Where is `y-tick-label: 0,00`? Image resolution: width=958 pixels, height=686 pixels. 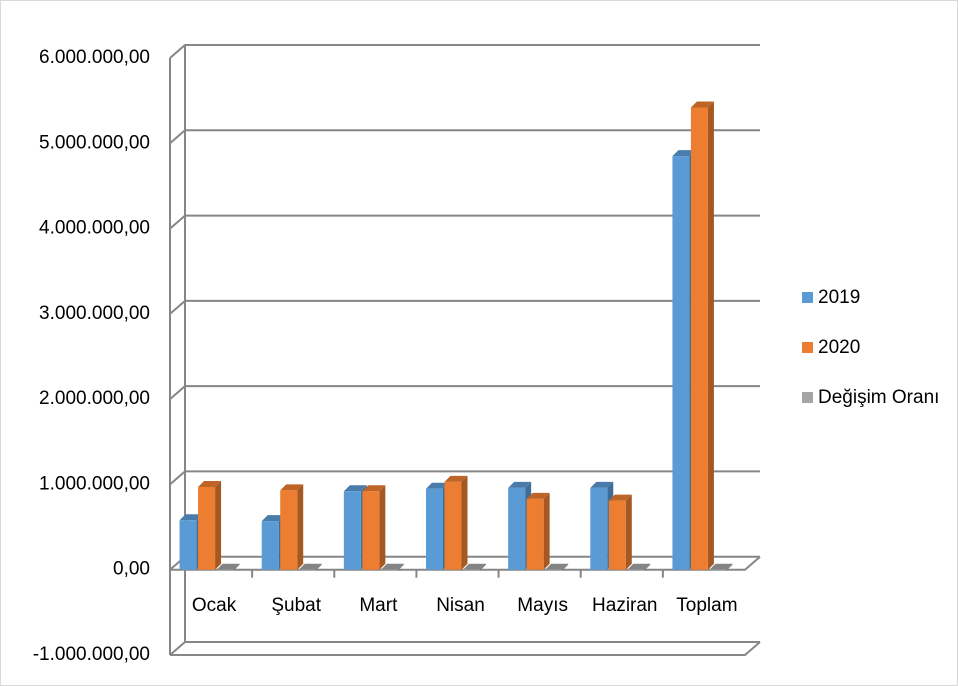 y-tick-label: 0,00 is located at coordinates (131, 569).